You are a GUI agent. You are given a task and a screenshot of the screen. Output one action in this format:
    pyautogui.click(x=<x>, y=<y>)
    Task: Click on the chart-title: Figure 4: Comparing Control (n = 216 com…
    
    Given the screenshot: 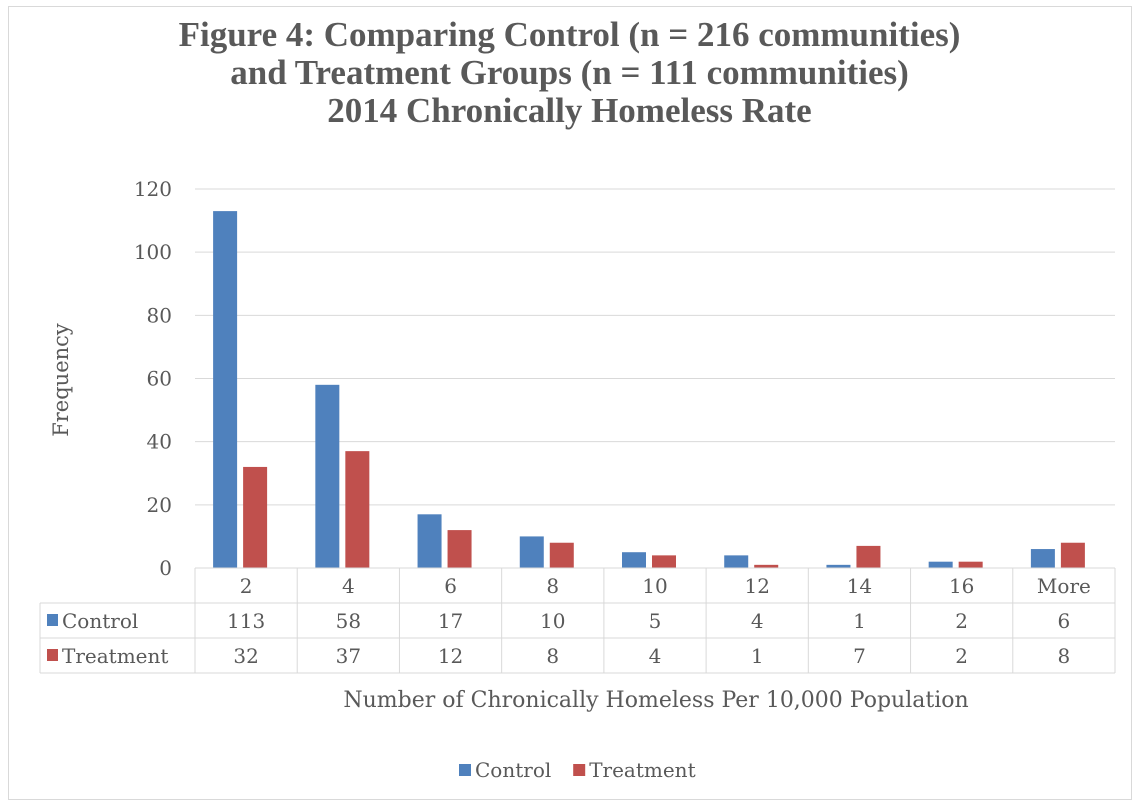 What is the action you would take?
    pyautogui.click(x=569, y=73)
    